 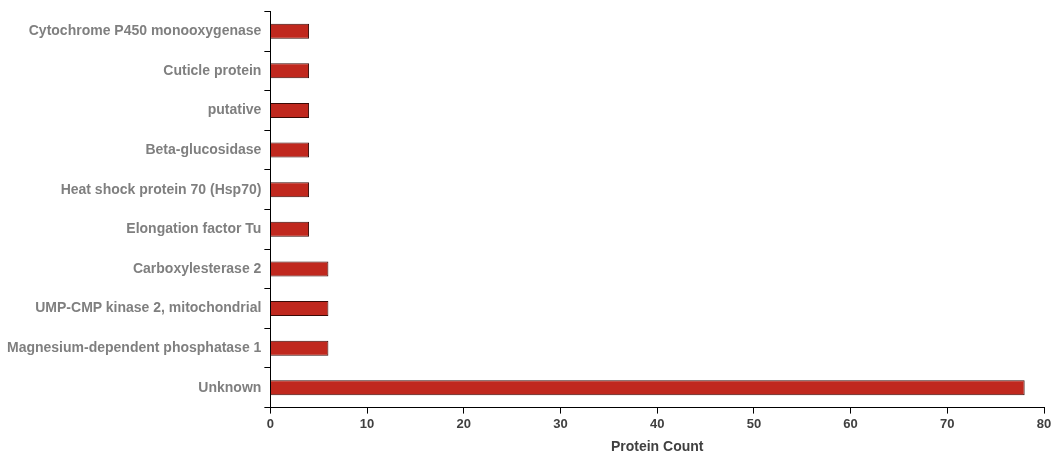 What do you see at coordinates (194, 228) in the screenshot?
I see `y-tick-label: Elongation factor Tu` at bounding box center [194, 228].